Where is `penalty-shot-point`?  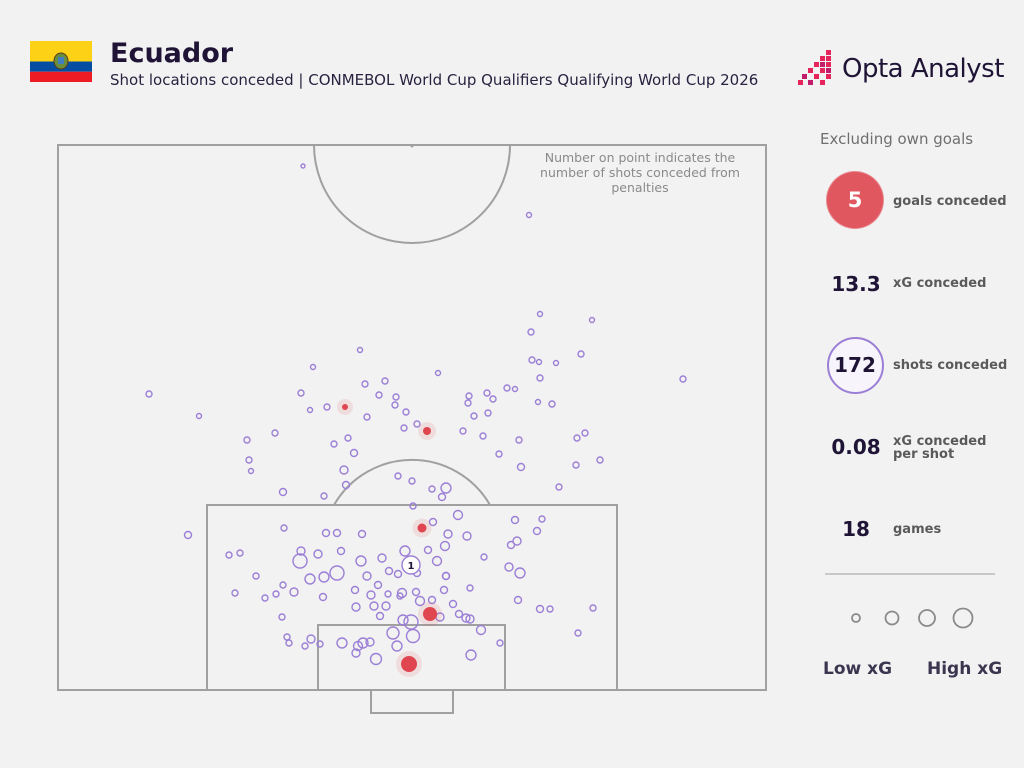
penalty-shot-point is located at coordinates (411, 565).